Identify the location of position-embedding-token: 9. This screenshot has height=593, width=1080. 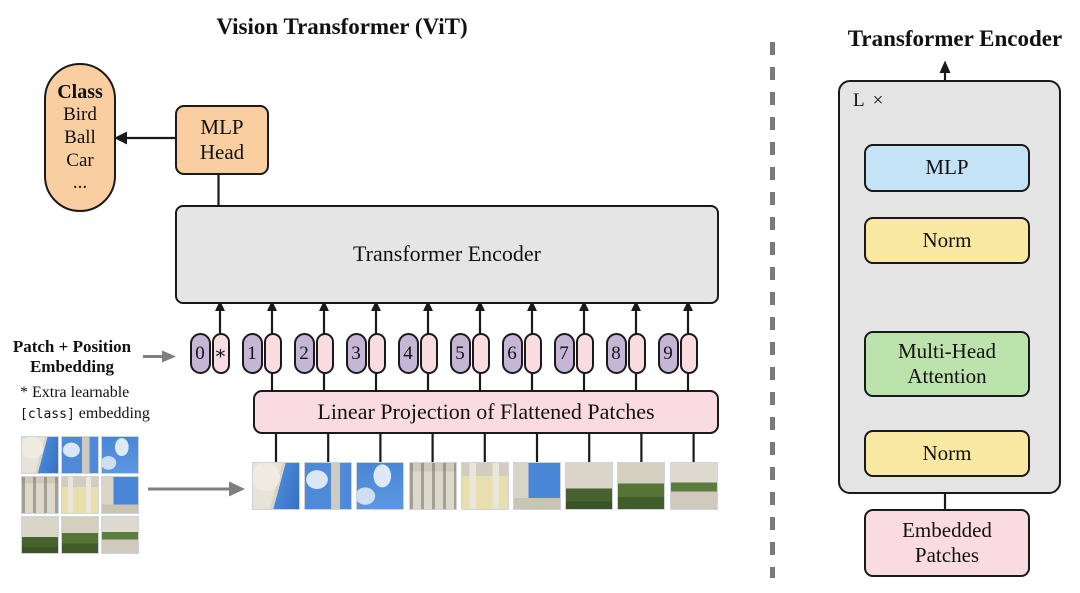
(668, 353).